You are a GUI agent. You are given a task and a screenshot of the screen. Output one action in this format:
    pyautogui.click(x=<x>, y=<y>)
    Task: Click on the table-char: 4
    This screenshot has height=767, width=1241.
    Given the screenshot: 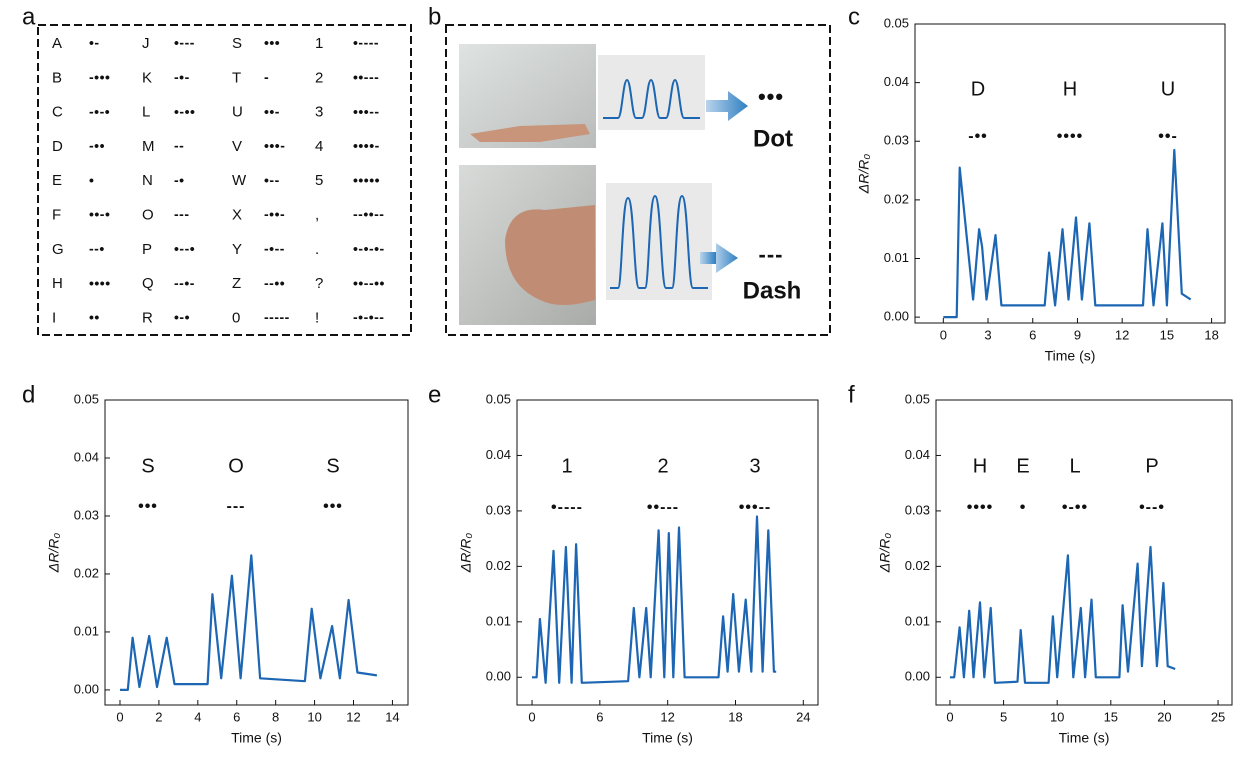 What is the action you would take?
    pyautogui.click(x=319, y=146)
    